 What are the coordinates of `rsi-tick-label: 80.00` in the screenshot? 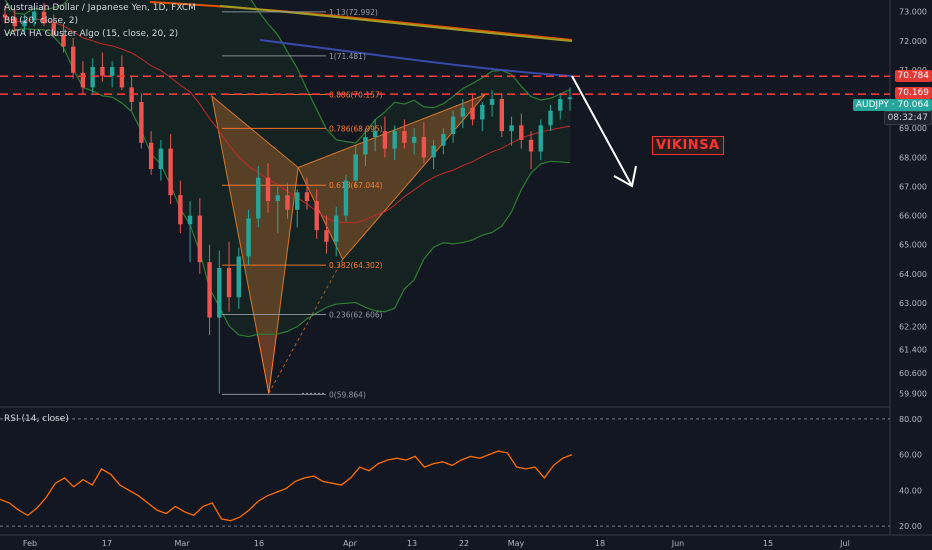 It's located at (910, 419).